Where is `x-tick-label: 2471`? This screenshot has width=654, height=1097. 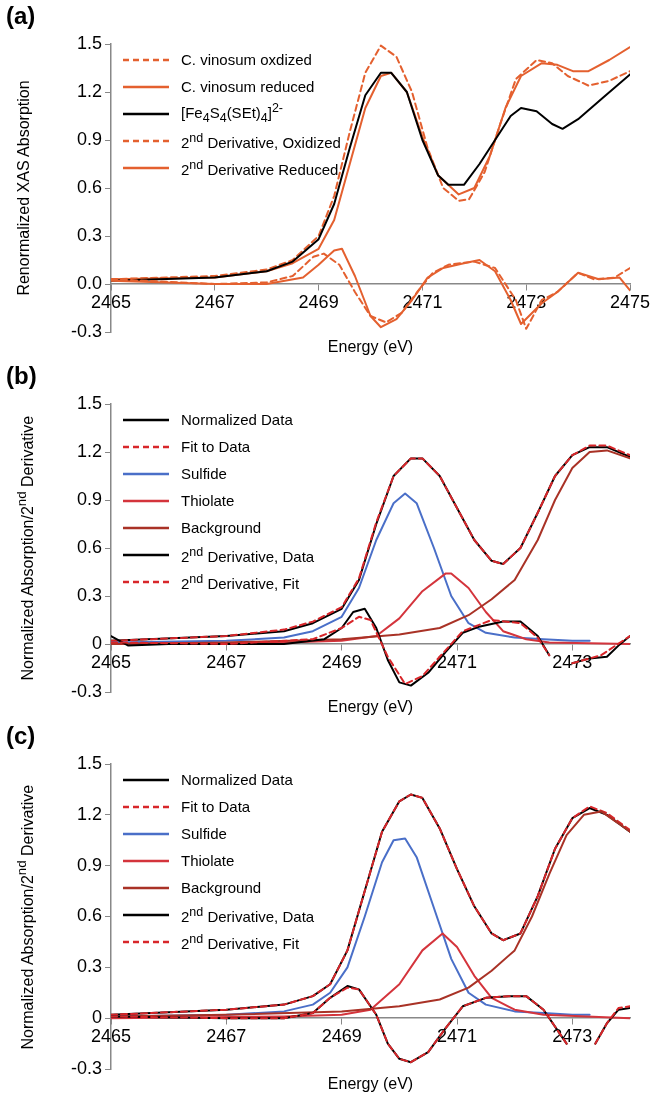 x-tick-label: 2471 is located at coordinates (457, 1036).